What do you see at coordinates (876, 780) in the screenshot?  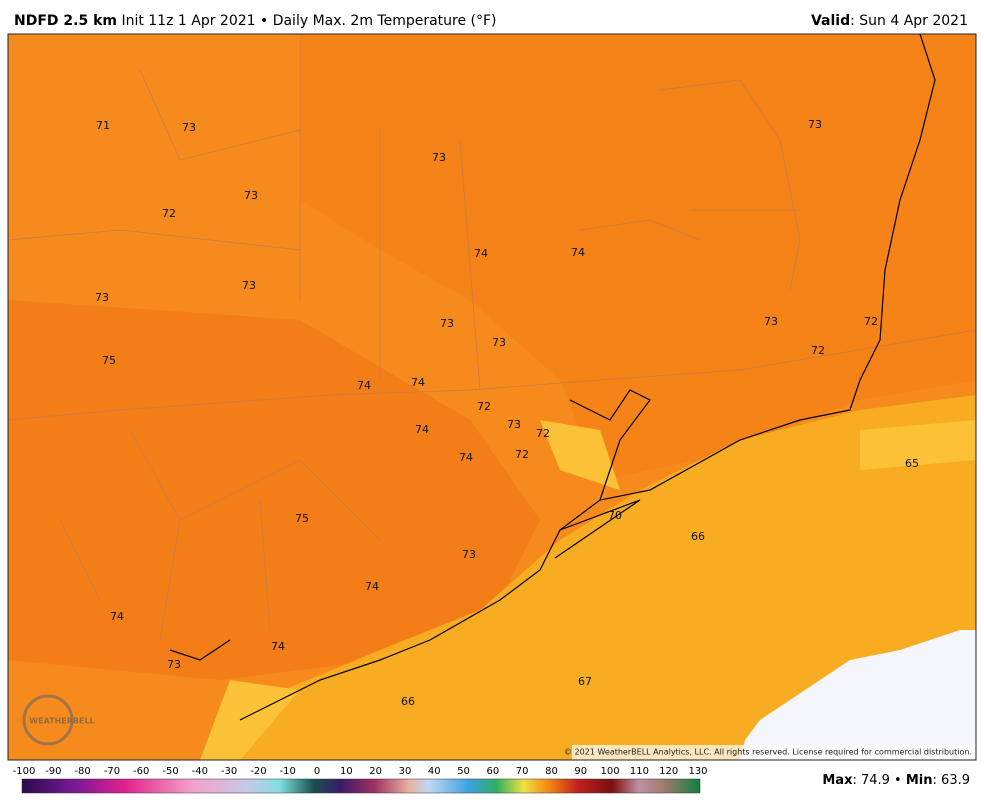 I see `max-value: : 74.9 •` at bounding box center [876, 780].